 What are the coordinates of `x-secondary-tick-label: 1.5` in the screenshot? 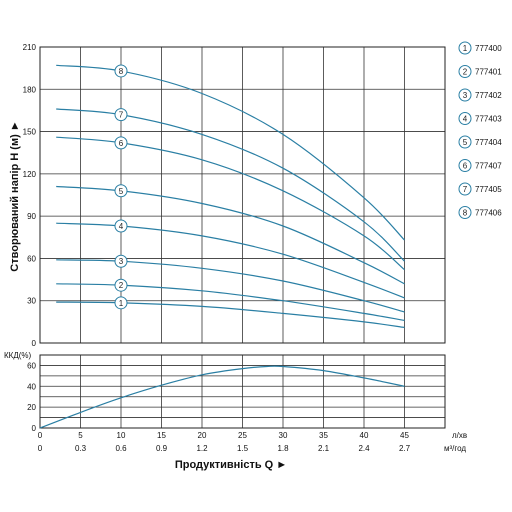 It's located at (243, 448).